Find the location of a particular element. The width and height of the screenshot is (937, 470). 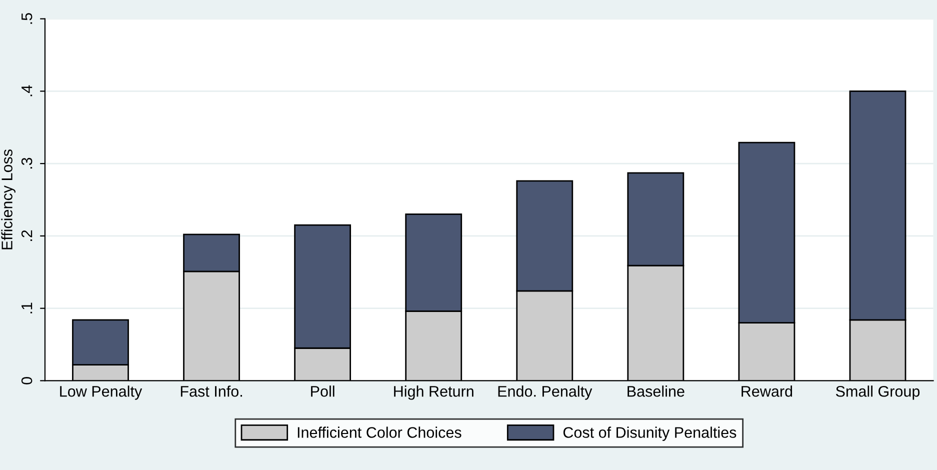

legend-label: Cost of Disunity Penalties is located at coordinates (649, 433).